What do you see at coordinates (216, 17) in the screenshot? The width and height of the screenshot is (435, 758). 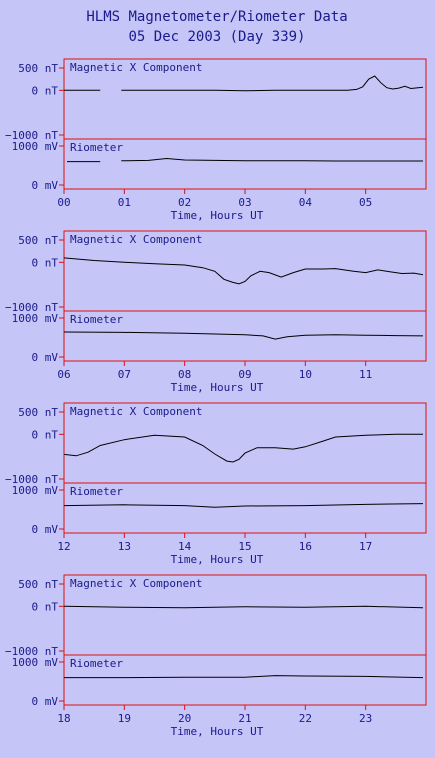 I see `chart-title: HLMS Magnetometer/Riometer Data` at bounding box center [216, 17].